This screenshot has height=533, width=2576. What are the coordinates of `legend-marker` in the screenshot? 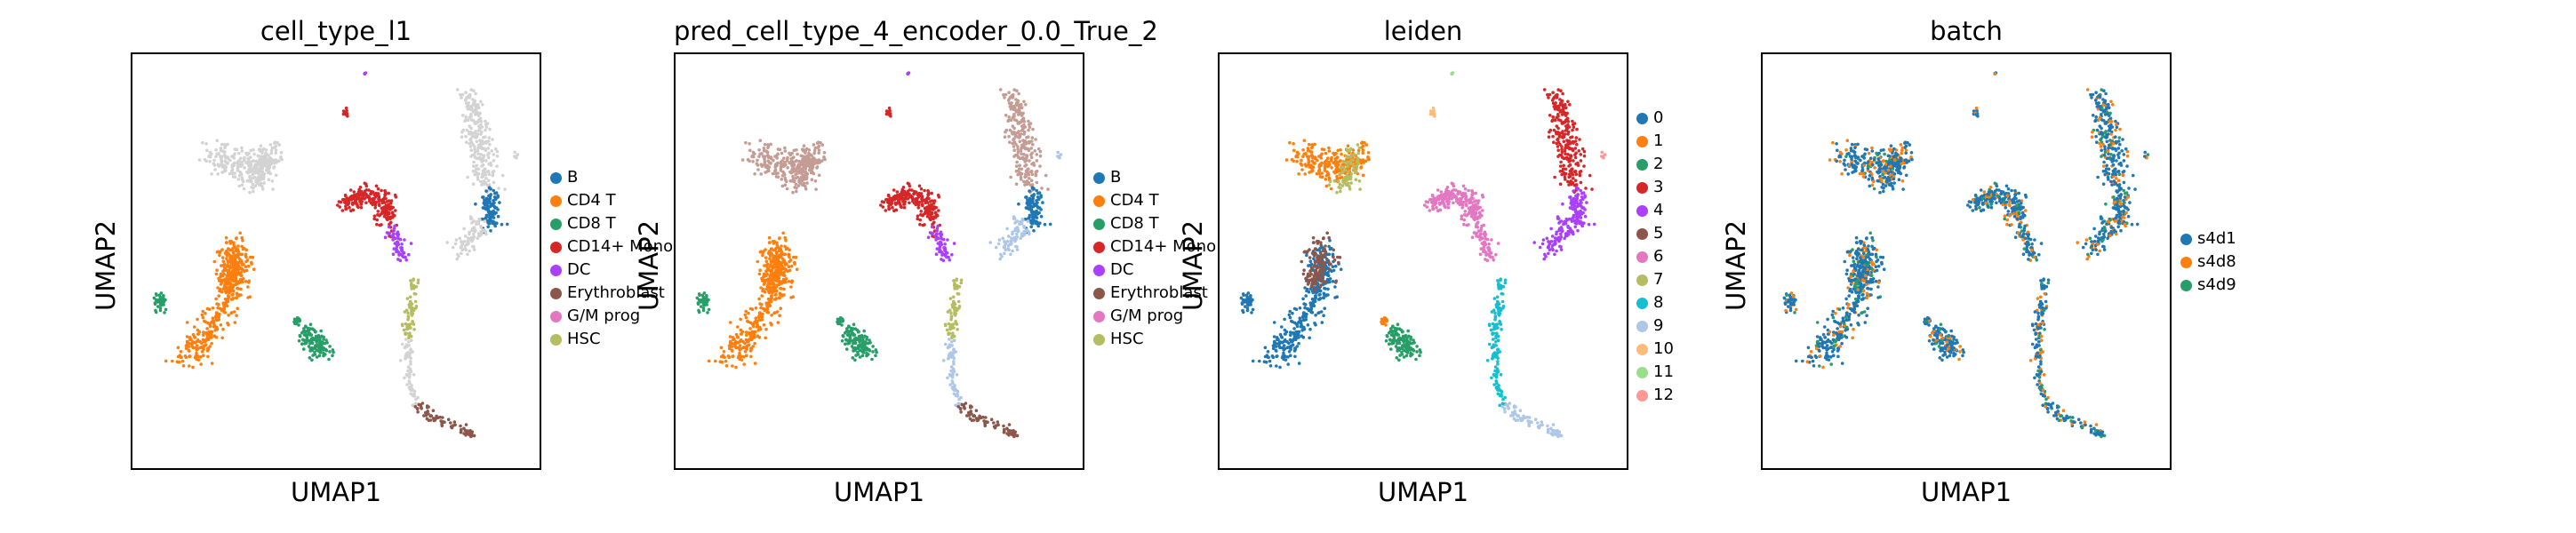 It's located at (1099, 316).